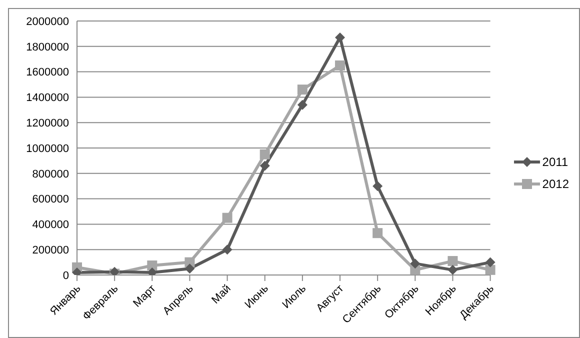 This screenshot has height=338, width=580. What do you see at coordinates (50, 225) in the screenshot?
I see `y-tick-label: 400000` at bounding box center [50, 225].